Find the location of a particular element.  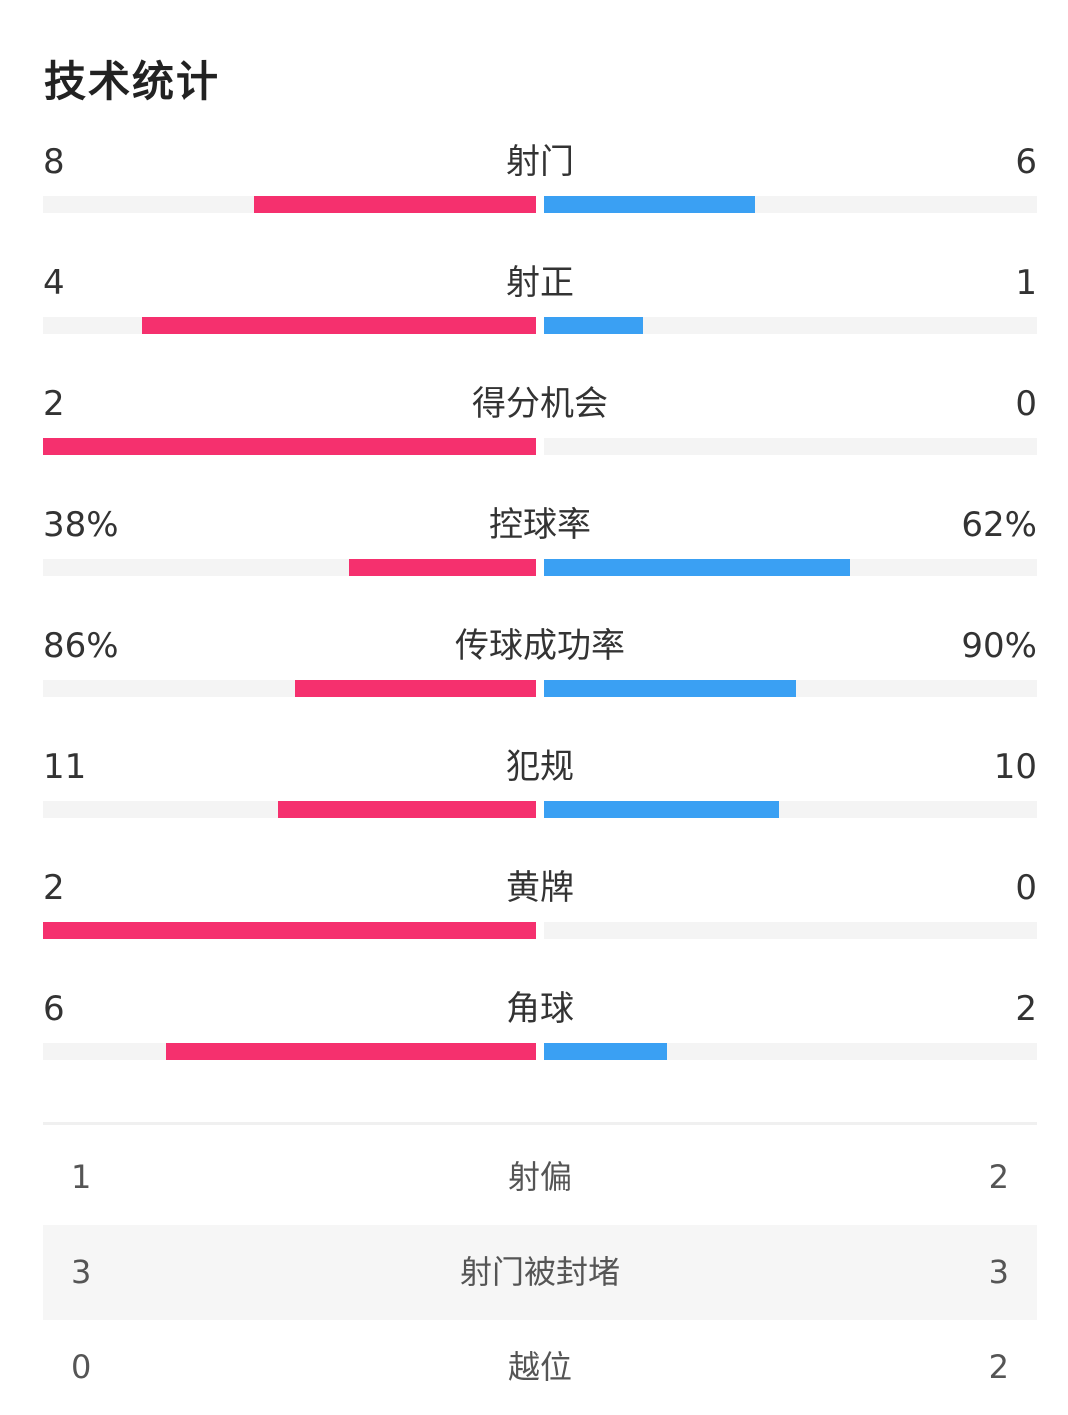

stat-row: 2 黄牌 0 is located at coordinates (540, 921).